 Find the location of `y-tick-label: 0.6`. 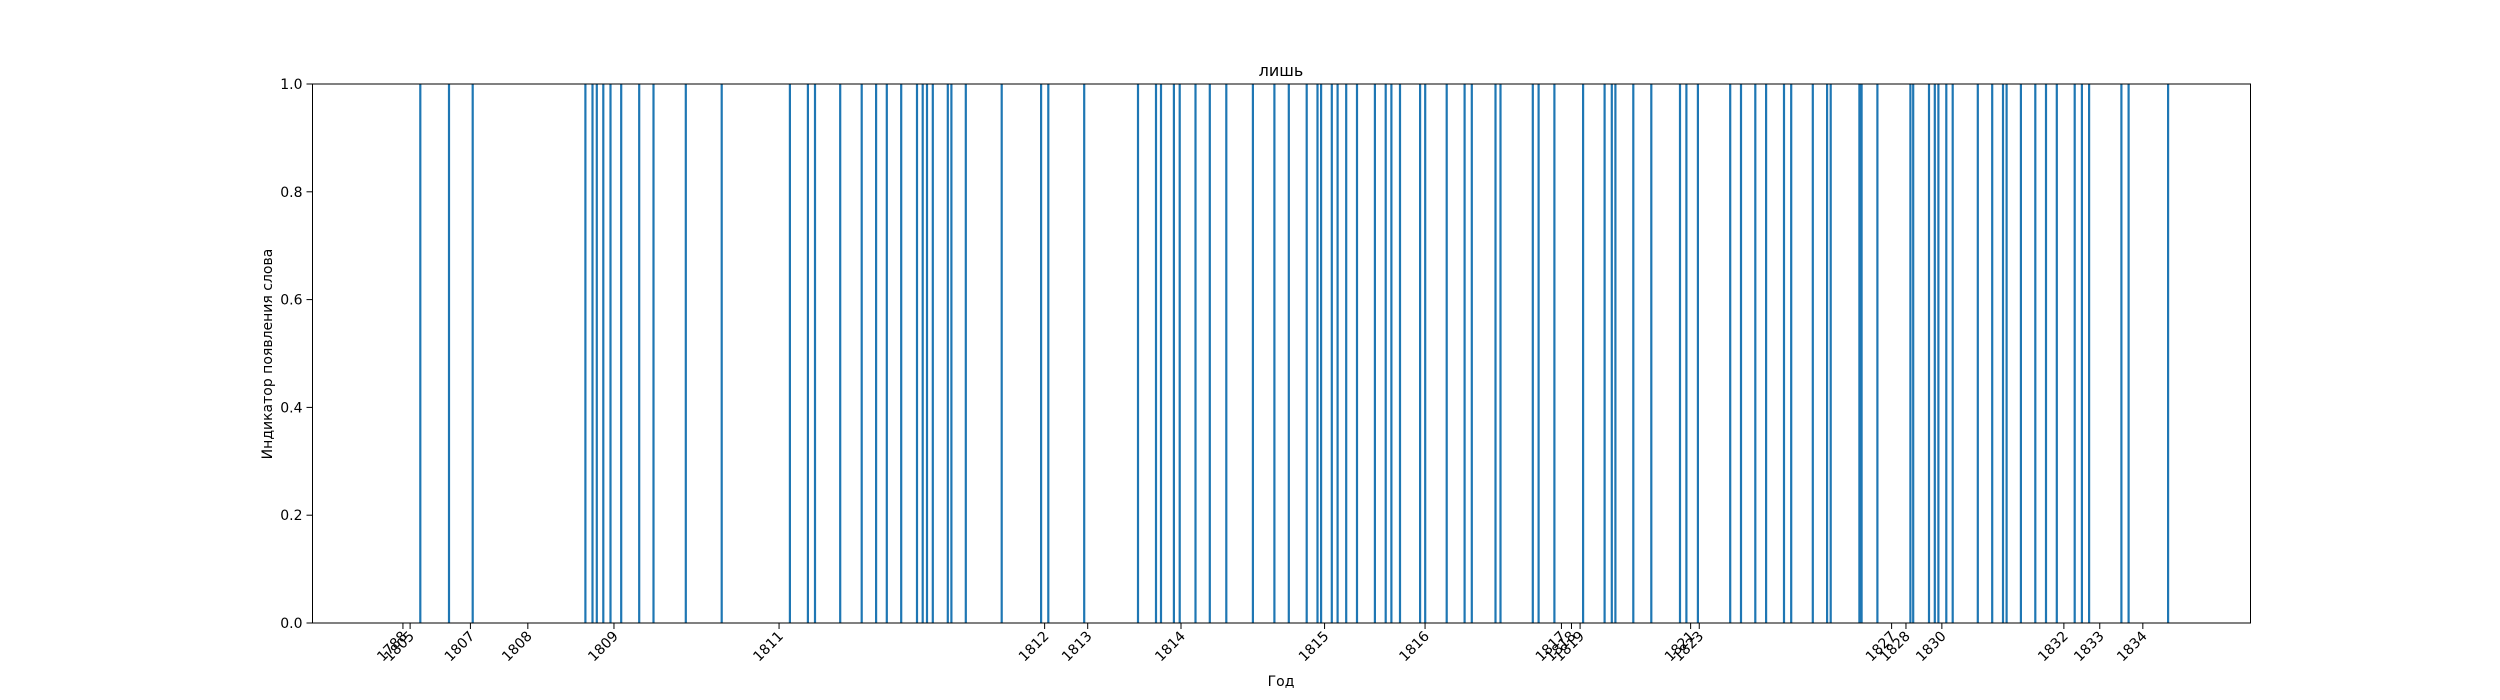

y-tick-label: 0.6 is located at coordinates (291, 301).